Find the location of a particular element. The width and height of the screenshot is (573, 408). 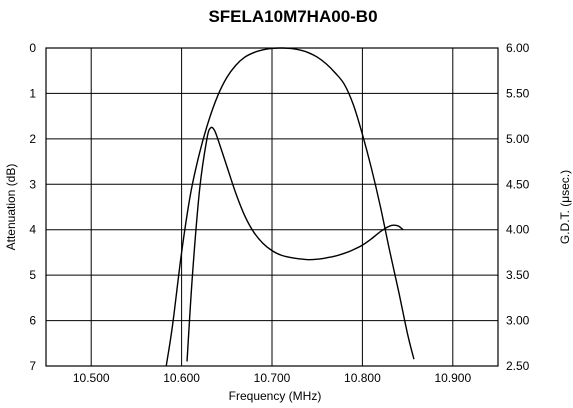

y2-tick-label: 5.00 is located at coordinates (518, 139).